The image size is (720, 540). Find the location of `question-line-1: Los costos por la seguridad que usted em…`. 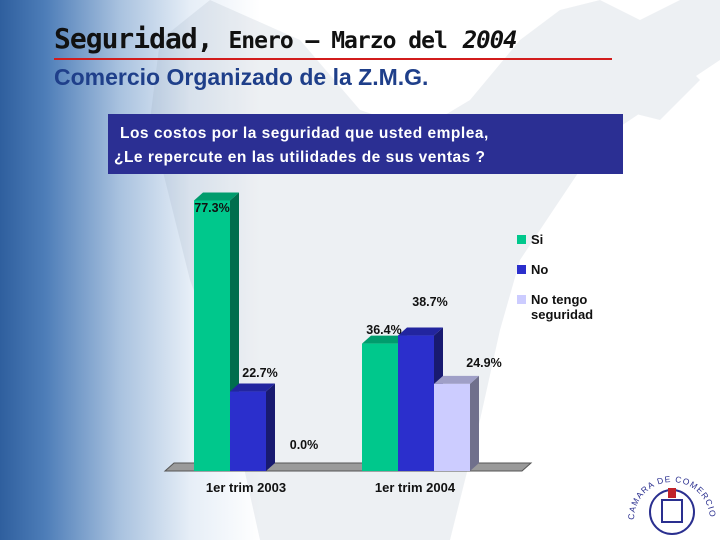

question-line-1: Los costos por la seguridad que usted em… is located at coordinates (304, 133).